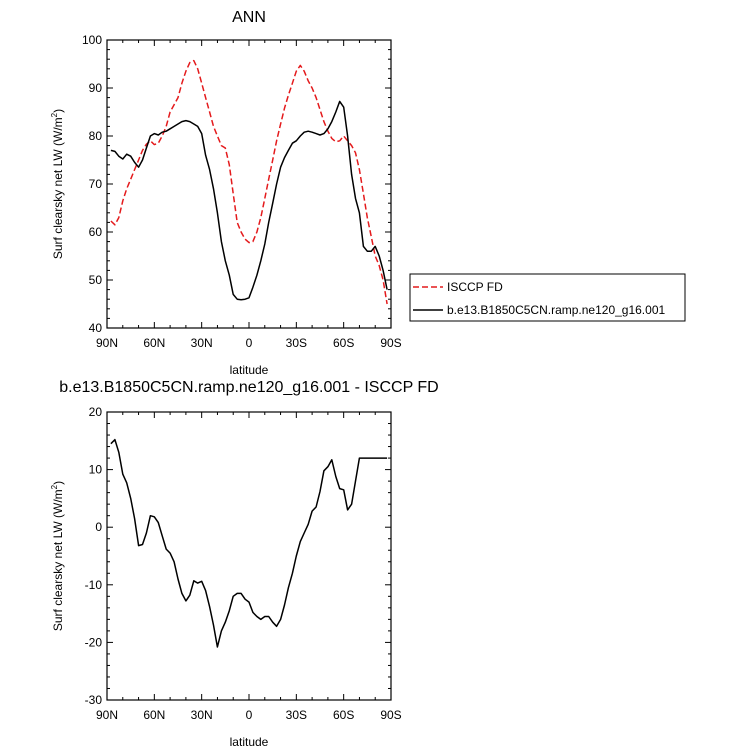 This screenshot has height=752, width=733. Describe the element at coordinates (390, 343) in the screenshot. I see `top-xtick-label: 90S` at that location.